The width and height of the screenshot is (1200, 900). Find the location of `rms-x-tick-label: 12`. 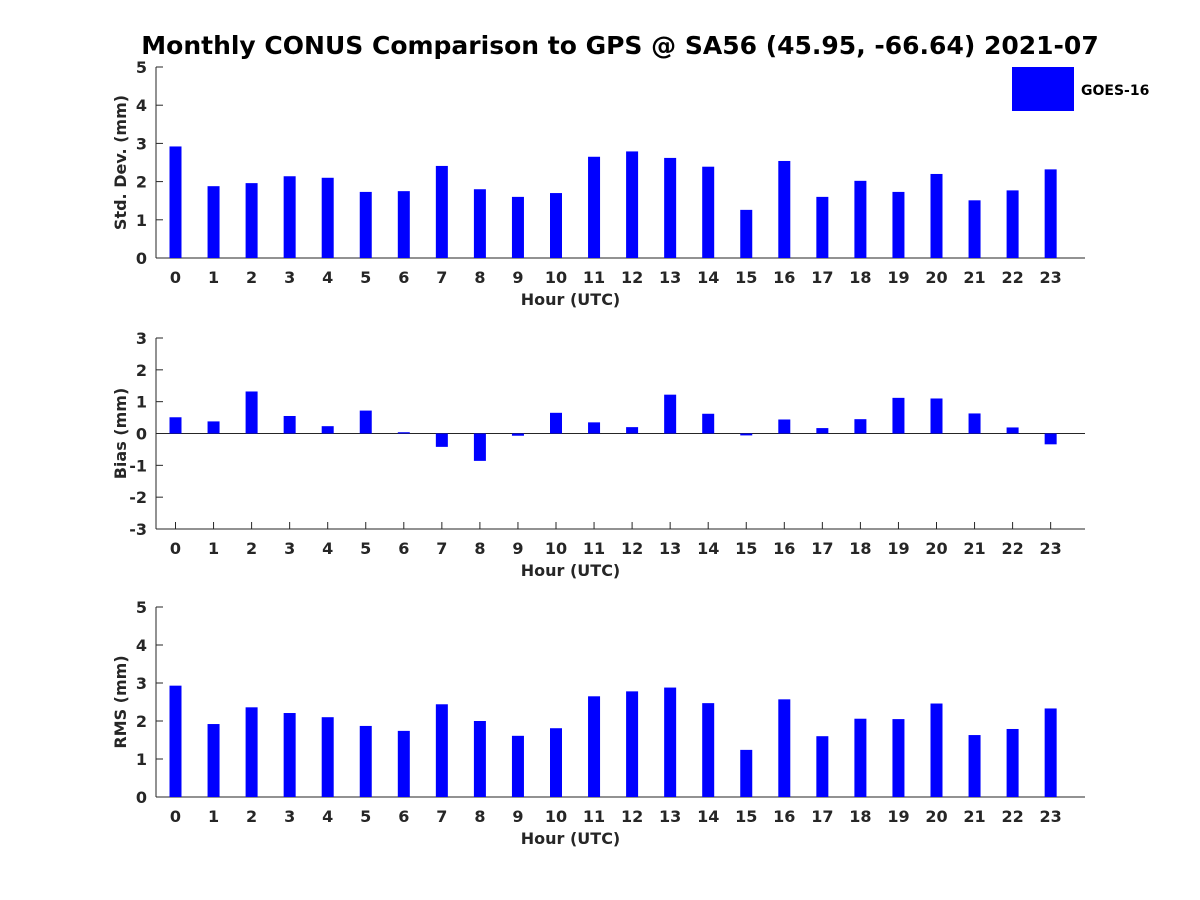

rms-x-tick-label: 12 is located at coordinates (632, 816).